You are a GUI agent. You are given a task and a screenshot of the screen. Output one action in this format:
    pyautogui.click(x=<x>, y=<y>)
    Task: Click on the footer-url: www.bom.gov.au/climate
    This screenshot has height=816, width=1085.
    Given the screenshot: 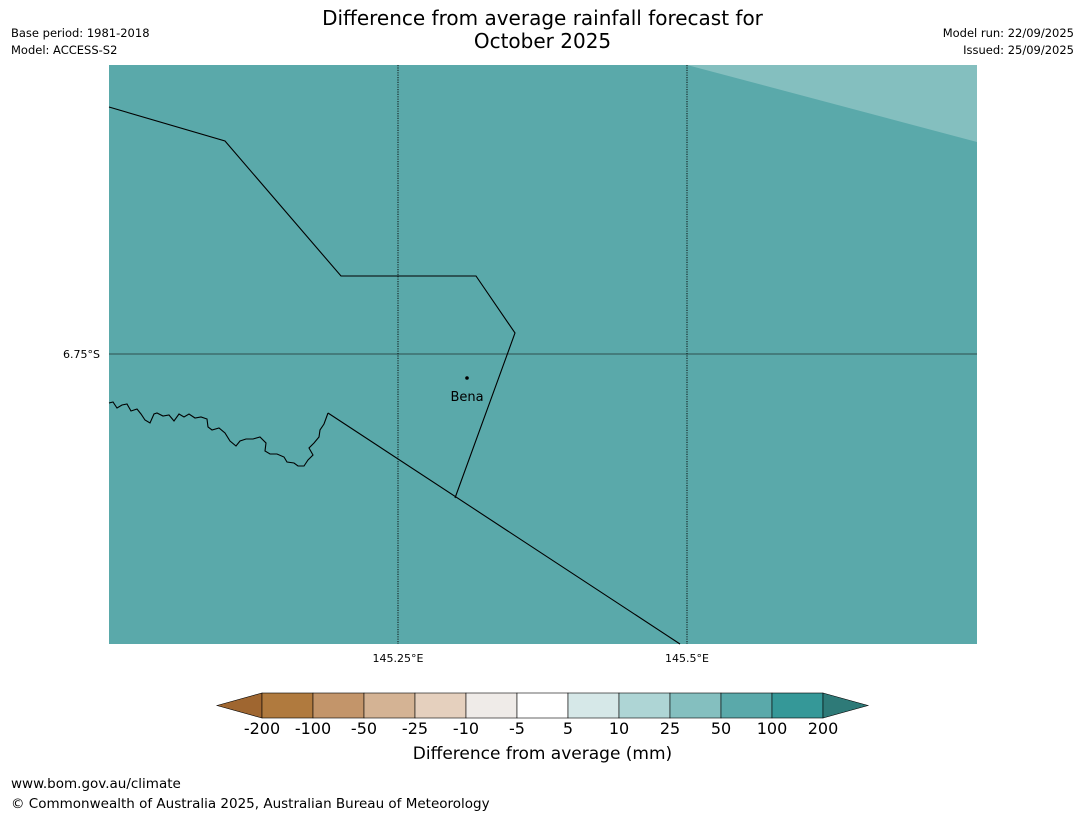 What is the action you would take?
    pyautogui.click(x=96, y=784)
    